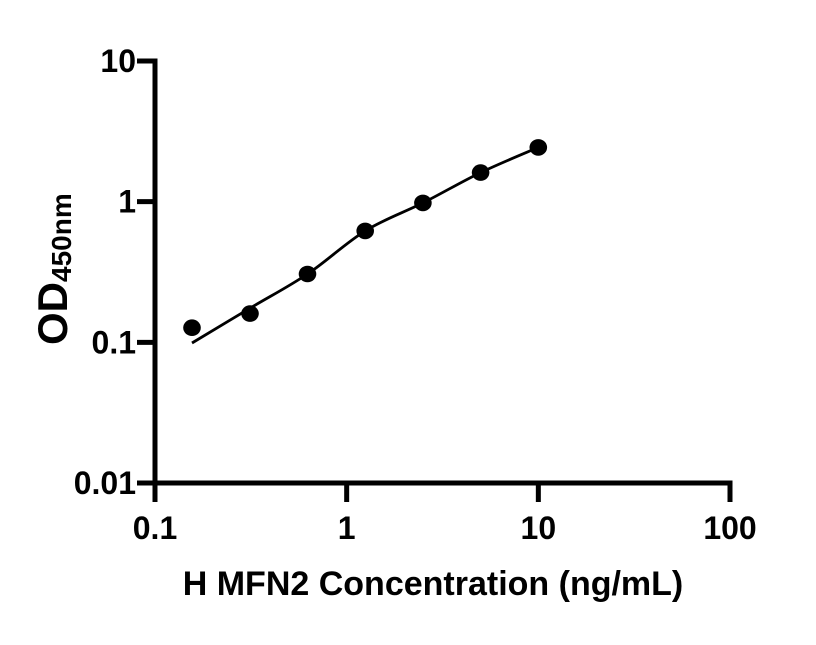  I want to click on y-axis-title: OD450nm, so click(53, 269).